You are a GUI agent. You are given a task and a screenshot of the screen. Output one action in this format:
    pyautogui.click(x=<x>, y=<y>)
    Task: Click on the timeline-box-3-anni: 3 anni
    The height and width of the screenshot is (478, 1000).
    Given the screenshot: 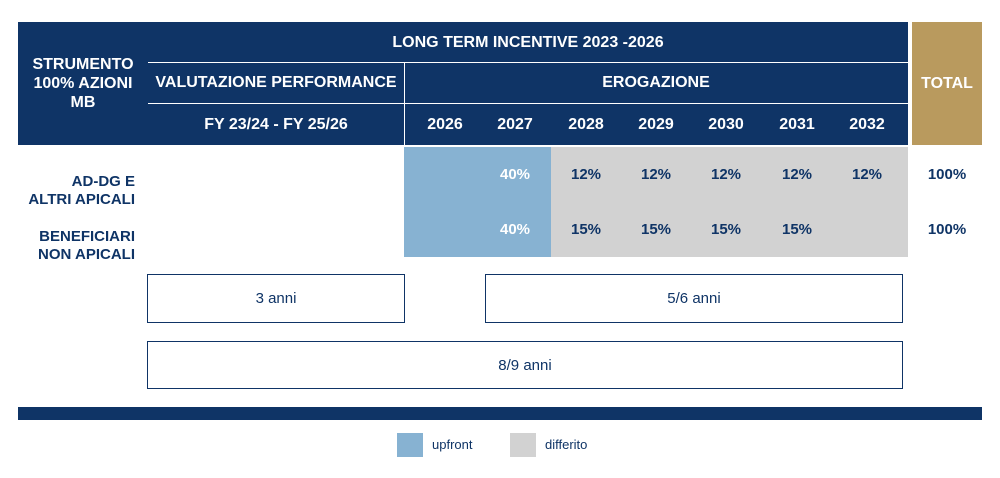 What is the action you would take?
    pyautogui.click(x=276, y=298)
    